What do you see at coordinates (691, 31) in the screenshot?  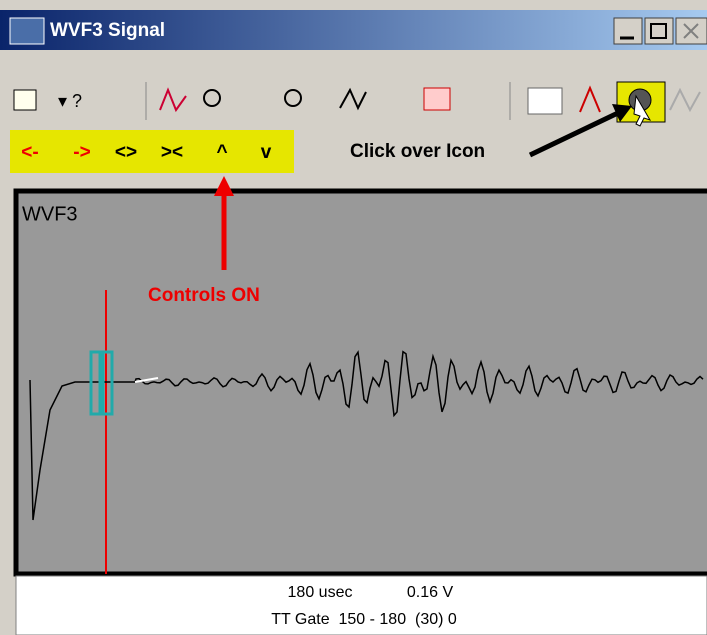 I see `close-glyph` at bounding box center [691, 31].